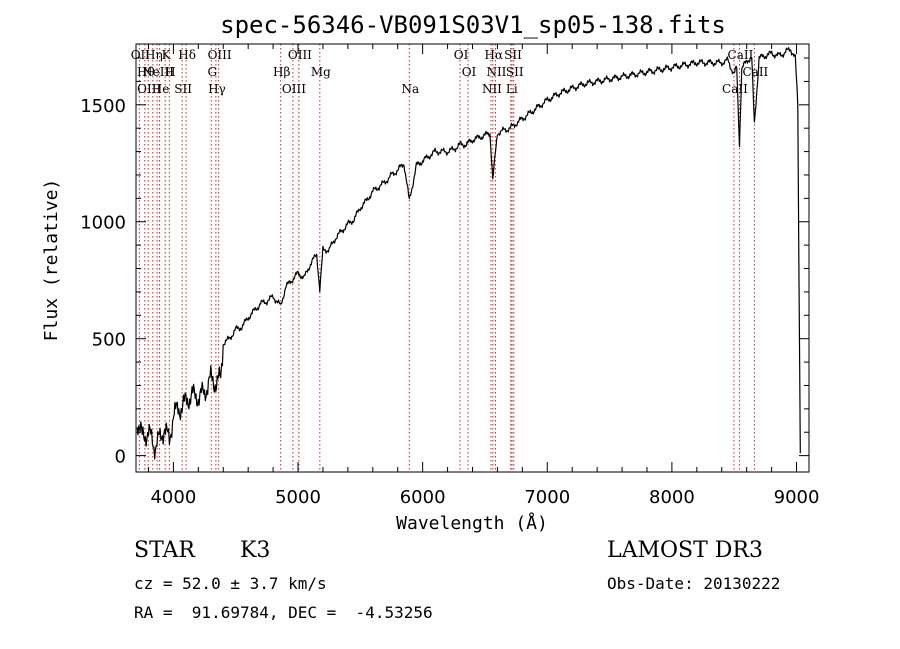 The image size is (900, 649). What do you see at coordinates (146, 72) in the screenshot?
I see `line-marker-label: Hθ` at bounding box center [146, 72].